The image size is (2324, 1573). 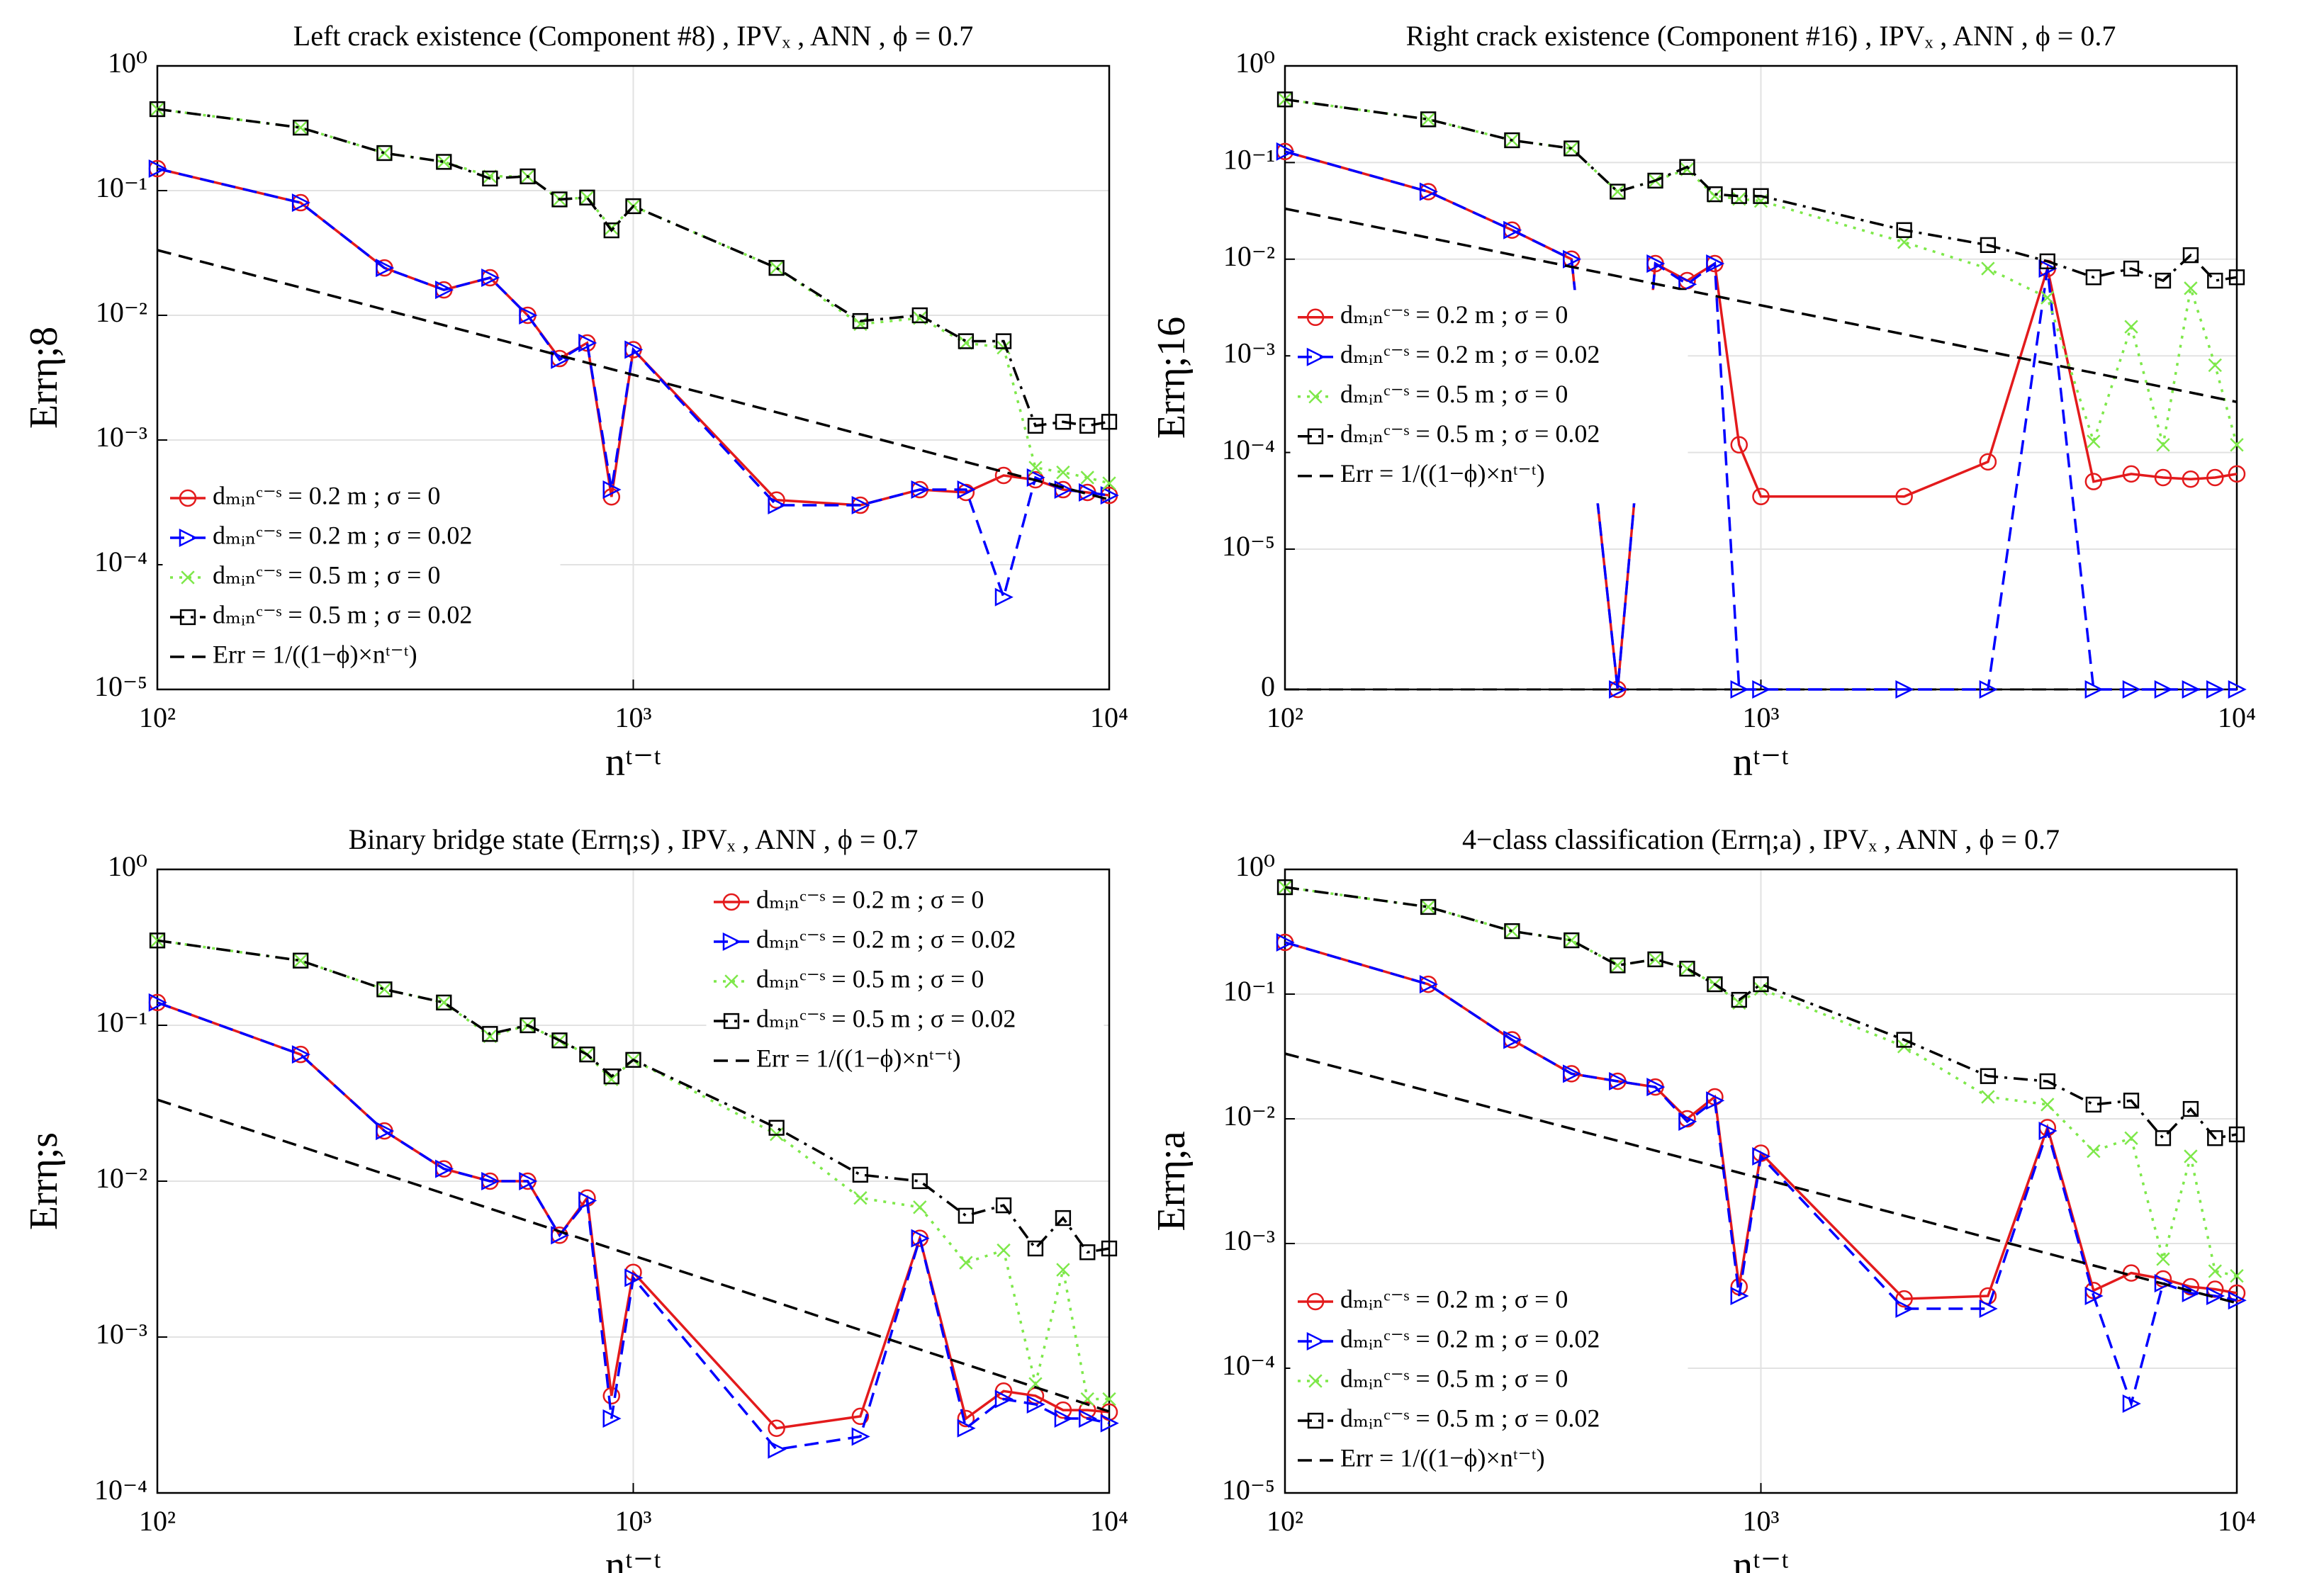 I want to click on x-axis-label: nᵗ⁻ᵗ, so click(x=1761, y=762).